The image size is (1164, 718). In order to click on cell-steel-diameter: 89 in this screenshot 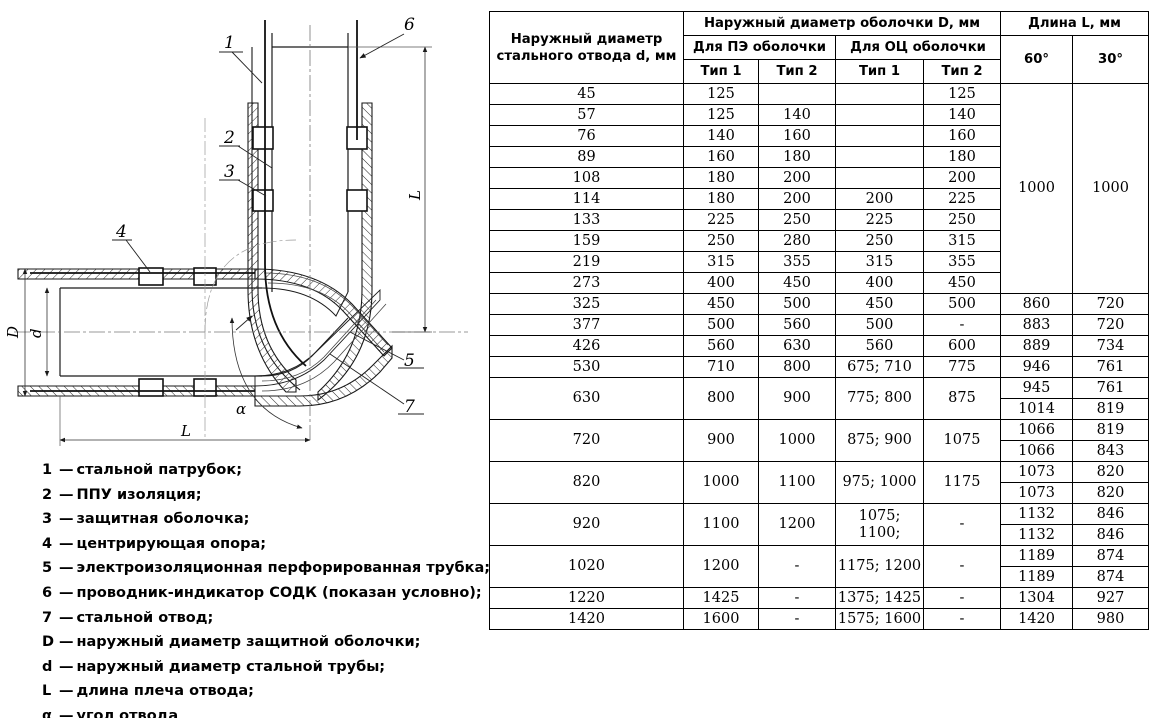, I will do `click(586, 157)`.